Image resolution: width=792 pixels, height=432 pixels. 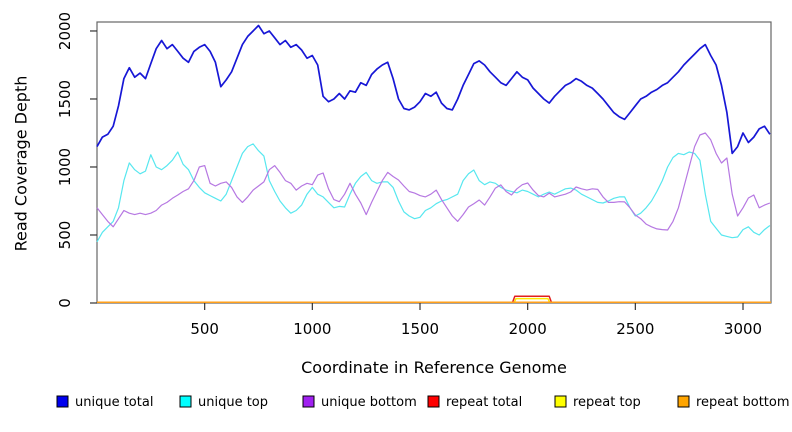 What do you see at coordinates (204, 329) in the screenshot?
I see `x-tick-label: 500` at bounding box center [204, 329].